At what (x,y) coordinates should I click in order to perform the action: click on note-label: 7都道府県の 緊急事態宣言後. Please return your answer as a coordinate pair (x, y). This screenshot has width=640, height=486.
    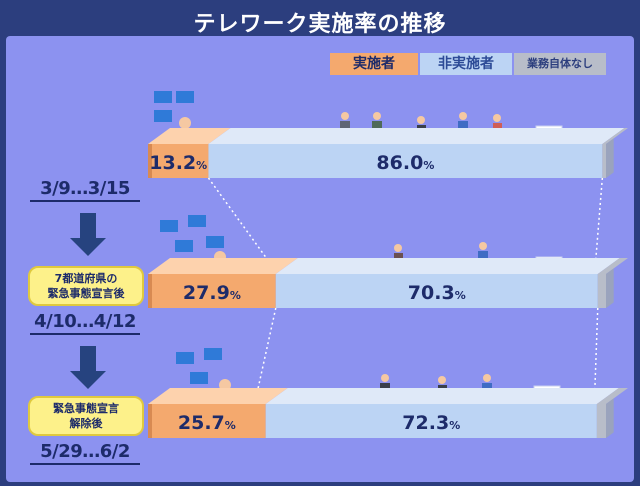
    Looking at the image, I should click on (86, 286).